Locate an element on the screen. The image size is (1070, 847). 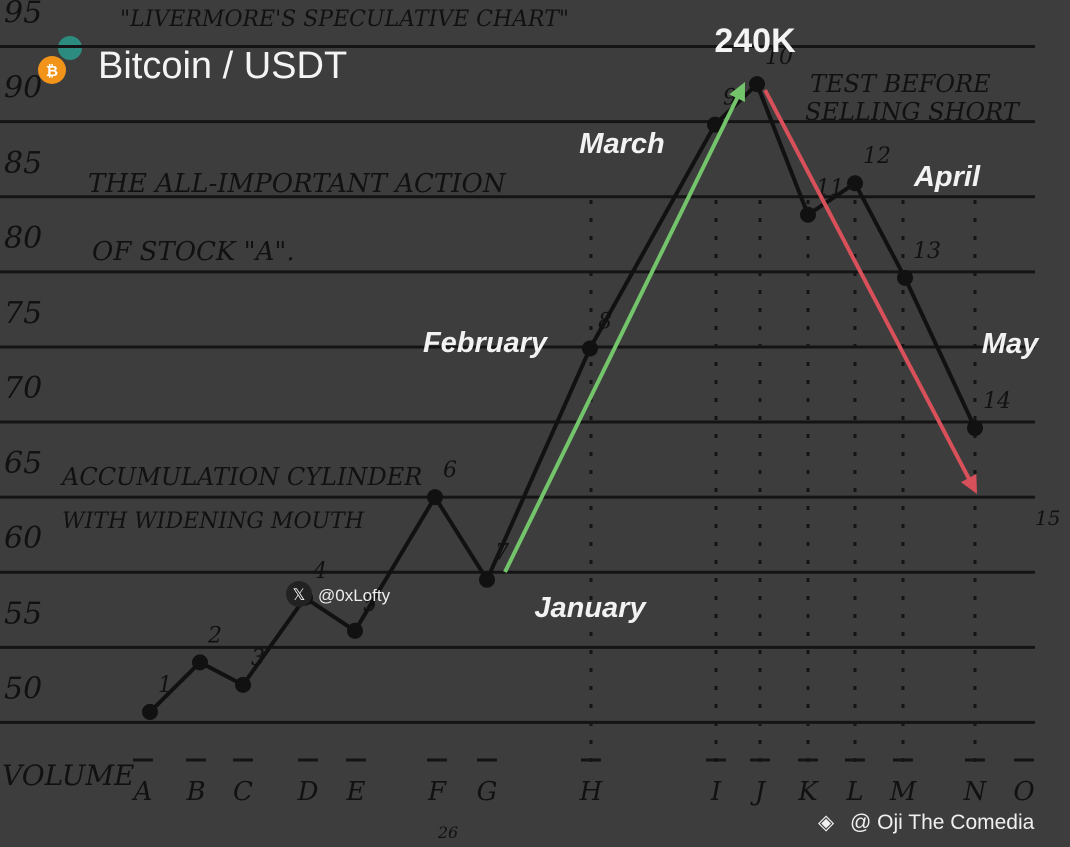
x-tick-label: I is located at coordinates (716, 792).